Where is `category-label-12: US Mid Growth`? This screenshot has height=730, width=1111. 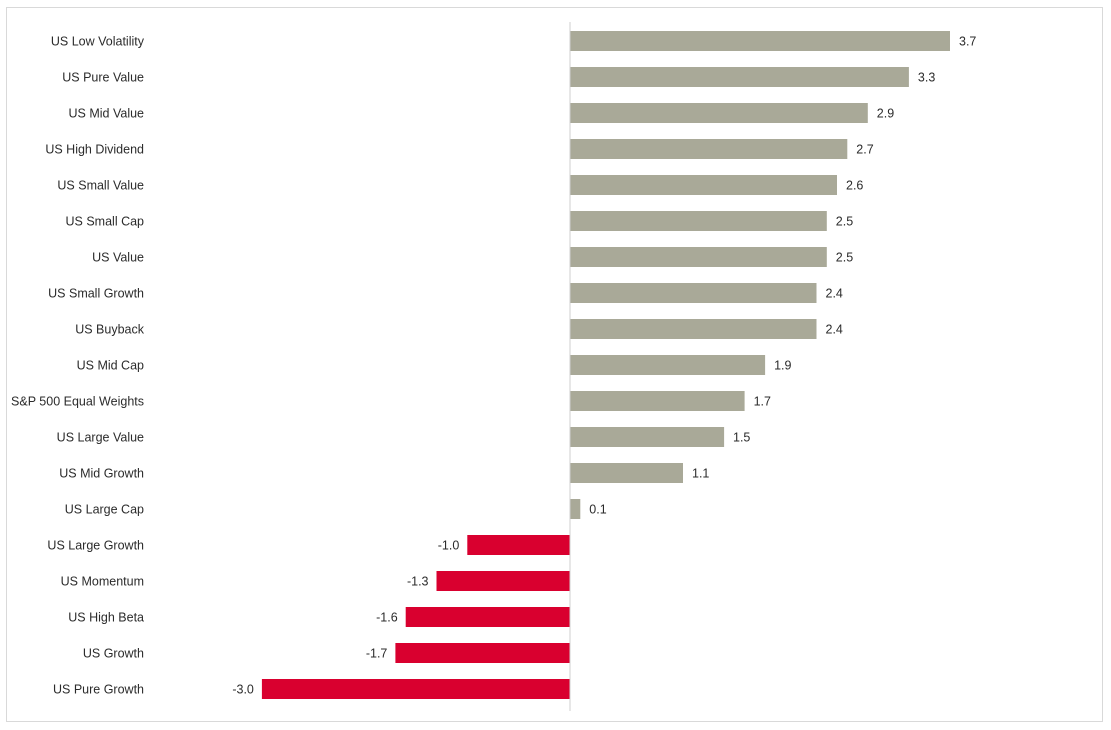 category-label-12: US Mid Growth is located at coordinates (101, 474).